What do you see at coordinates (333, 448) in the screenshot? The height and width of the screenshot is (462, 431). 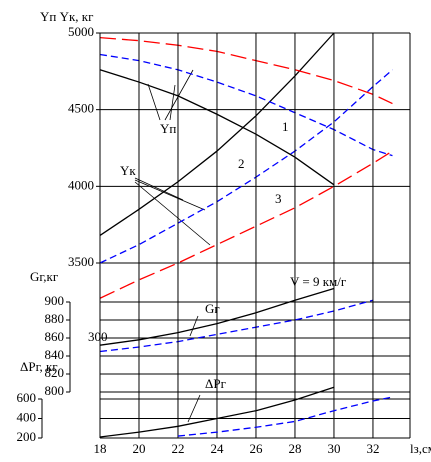 I see `x-tick-label: 30` at bounding box center [333, 448].